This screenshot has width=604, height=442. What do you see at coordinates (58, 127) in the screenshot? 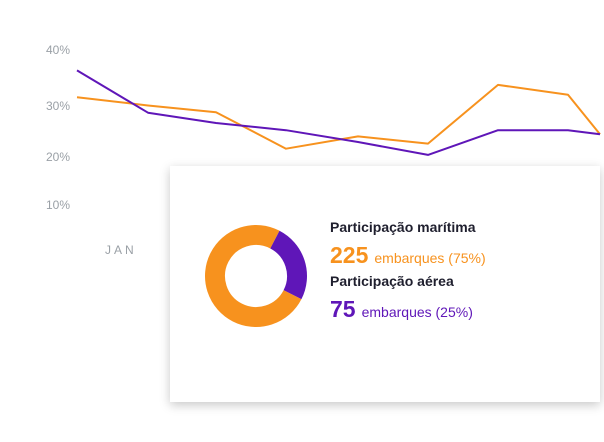
I see `y-axis-ticks: 40% 30% 20% 10%` at bounding box center [58, 127].